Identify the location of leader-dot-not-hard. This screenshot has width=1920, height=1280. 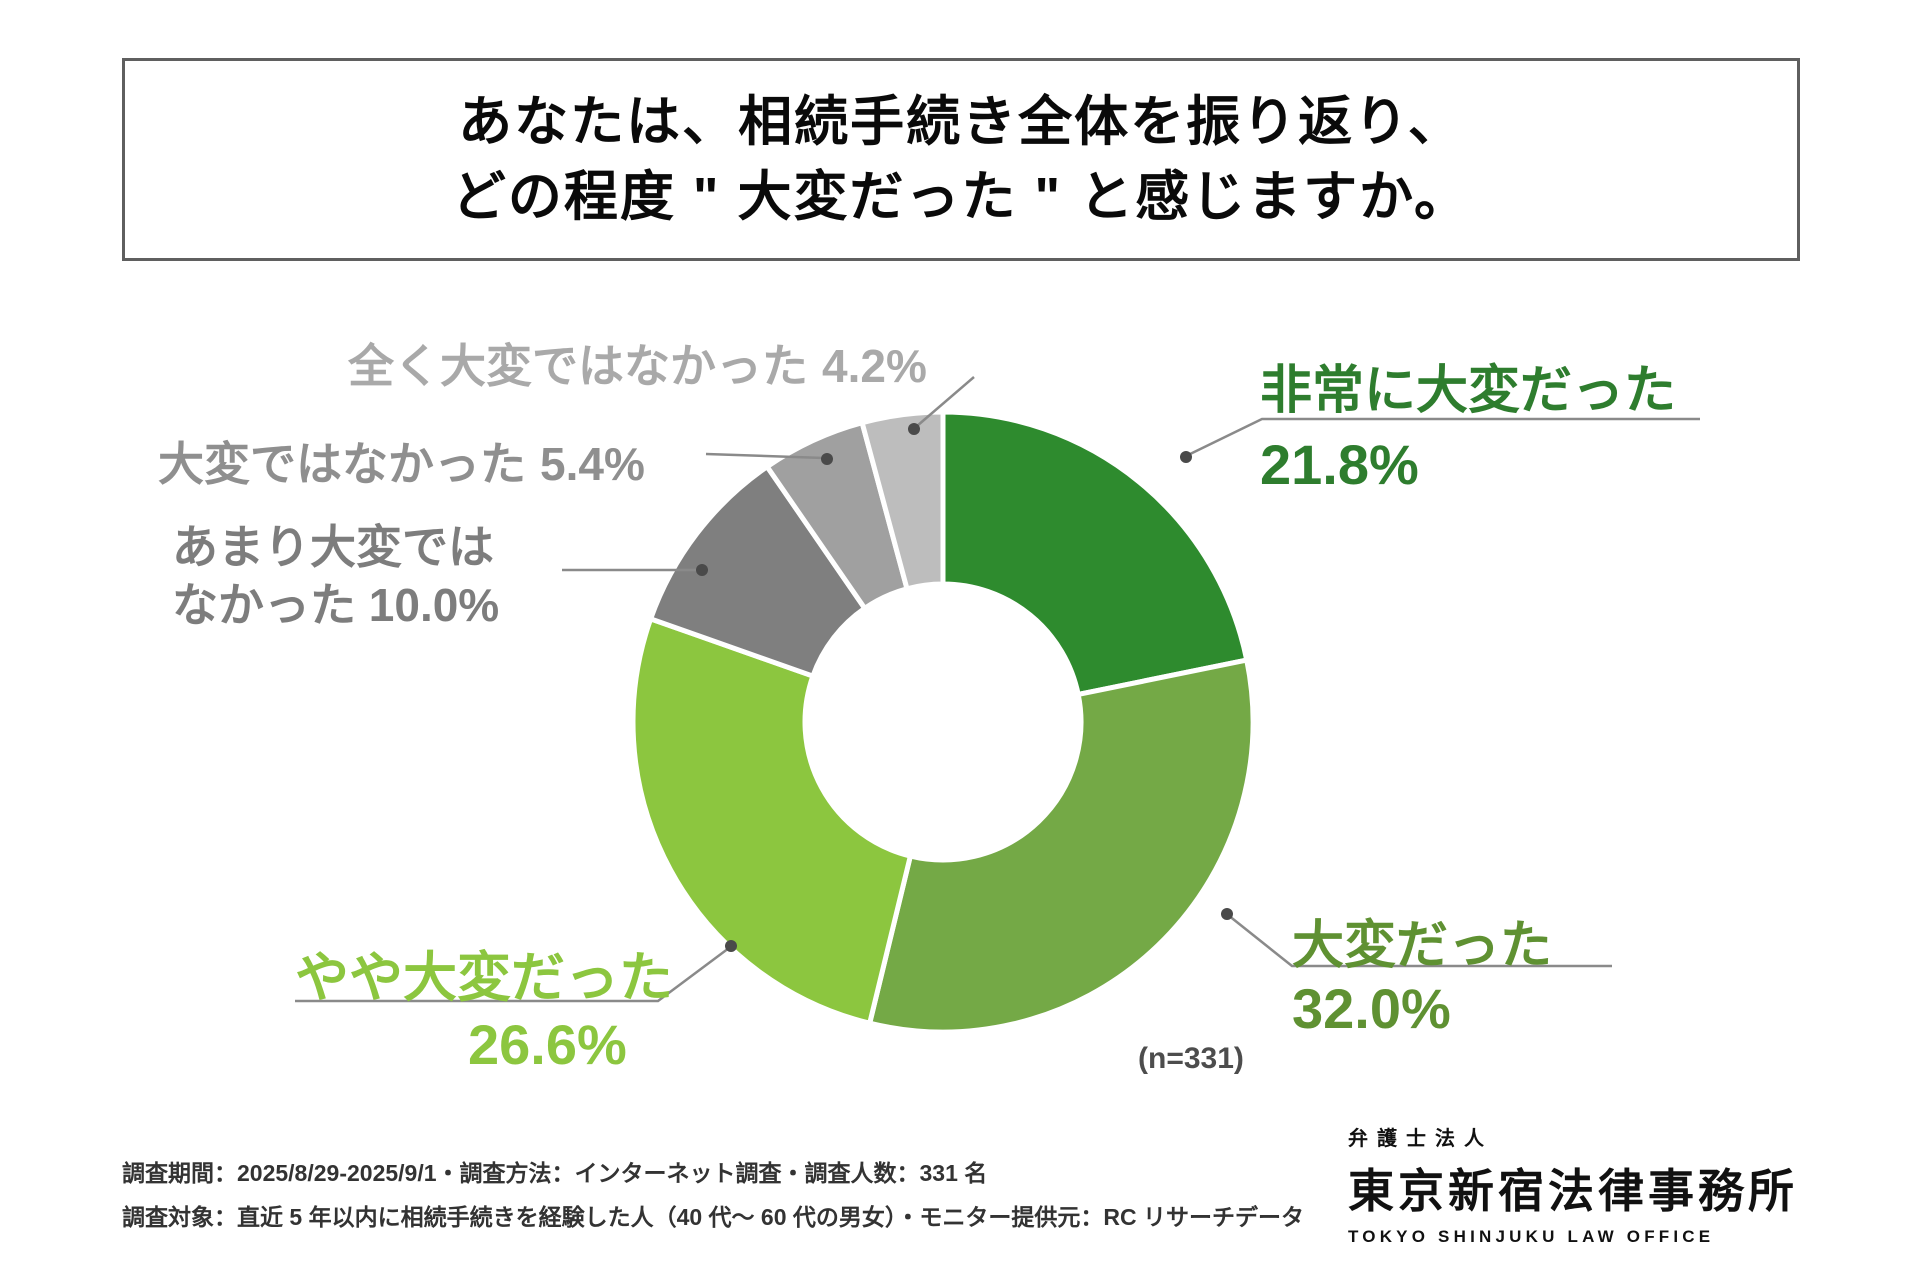
(827, 459).